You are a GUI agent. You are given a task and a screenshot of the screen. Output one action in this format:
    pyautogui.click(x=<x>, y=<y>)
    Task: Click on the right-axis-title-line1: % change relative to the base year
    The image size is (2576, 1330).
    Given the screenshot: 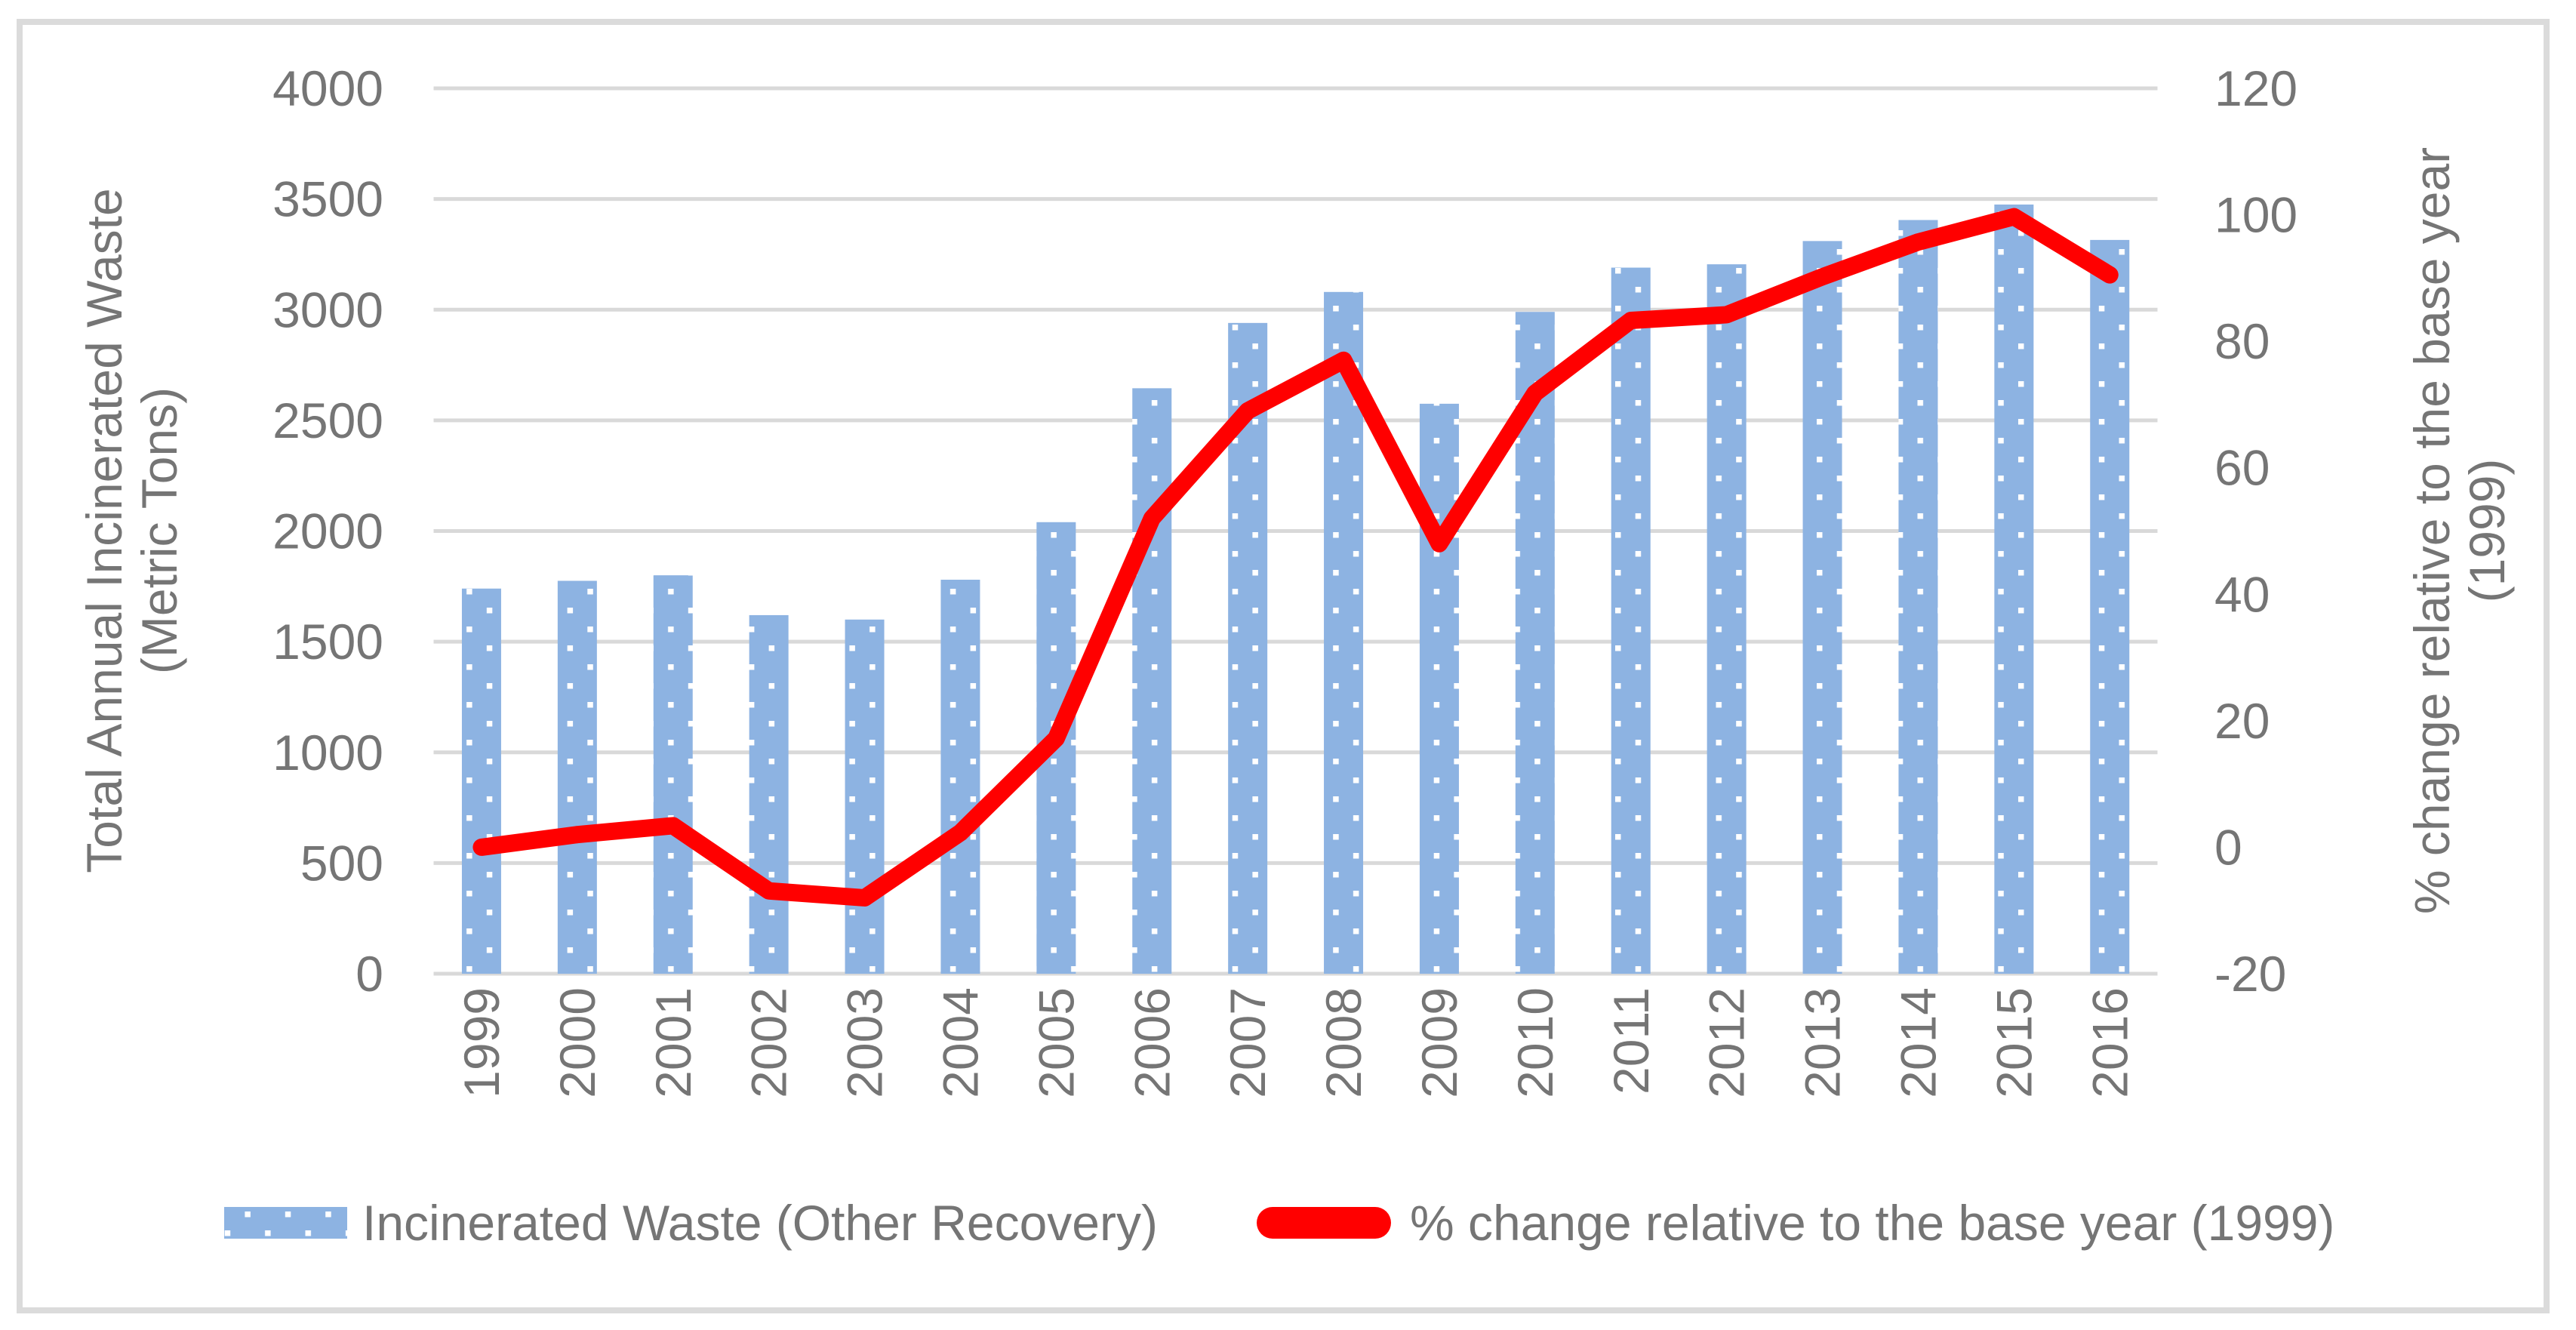 What is the action you would take?
    pyautogui.click(x=2432, y=530)
    